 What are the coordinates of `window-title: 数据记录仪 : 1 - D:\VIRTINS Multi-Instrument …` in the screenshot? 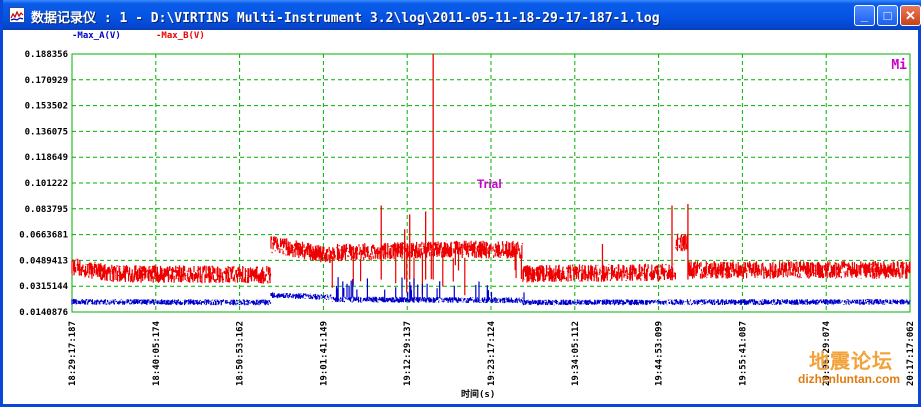 It's located at (345, 18).